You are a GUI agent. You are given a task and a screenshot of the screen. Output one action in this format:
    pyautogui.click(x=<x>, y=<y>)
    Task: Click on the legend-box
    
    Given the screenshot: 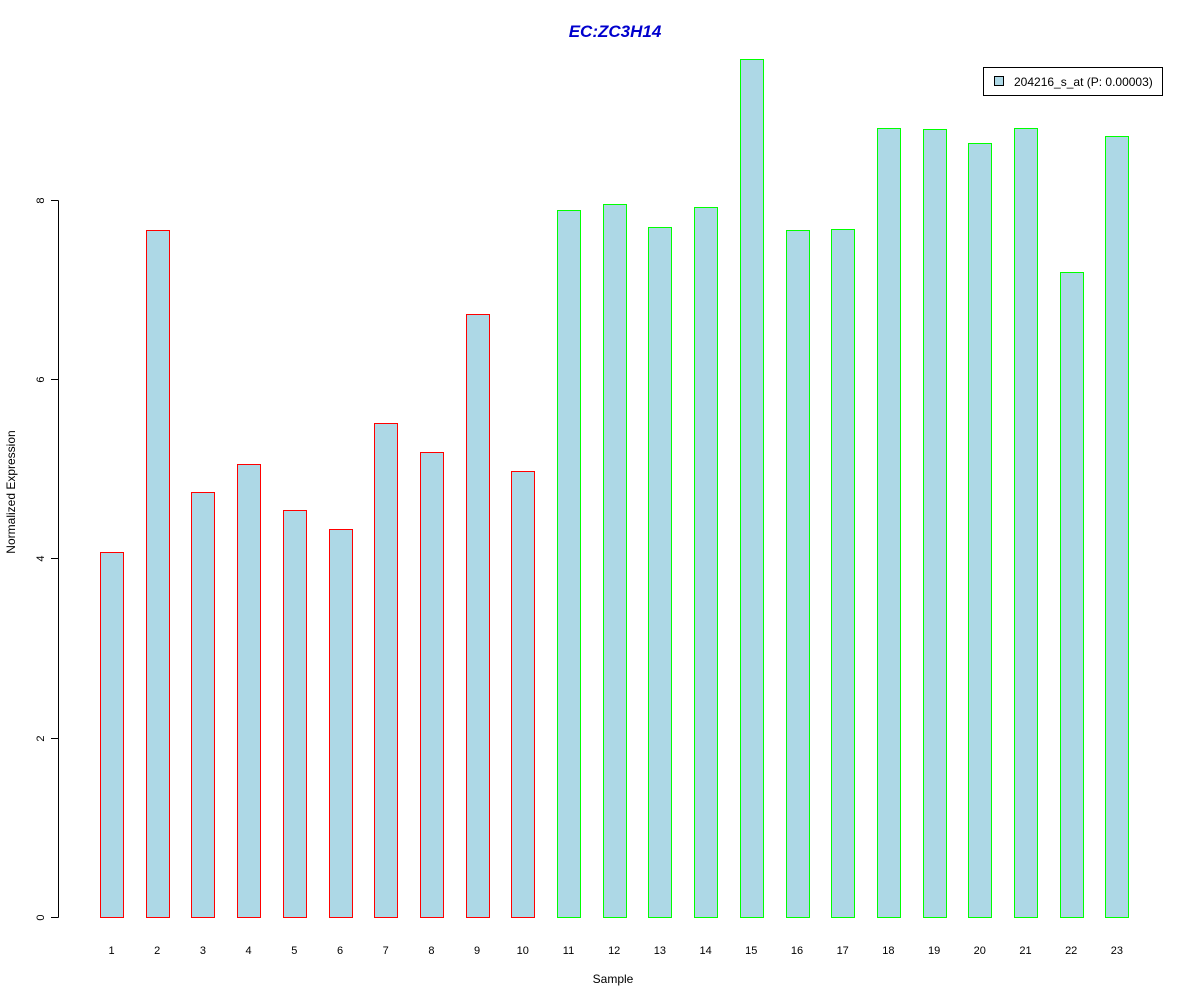 What is the action you would take?
    pyautogui.click(x=1073, y=81)
    